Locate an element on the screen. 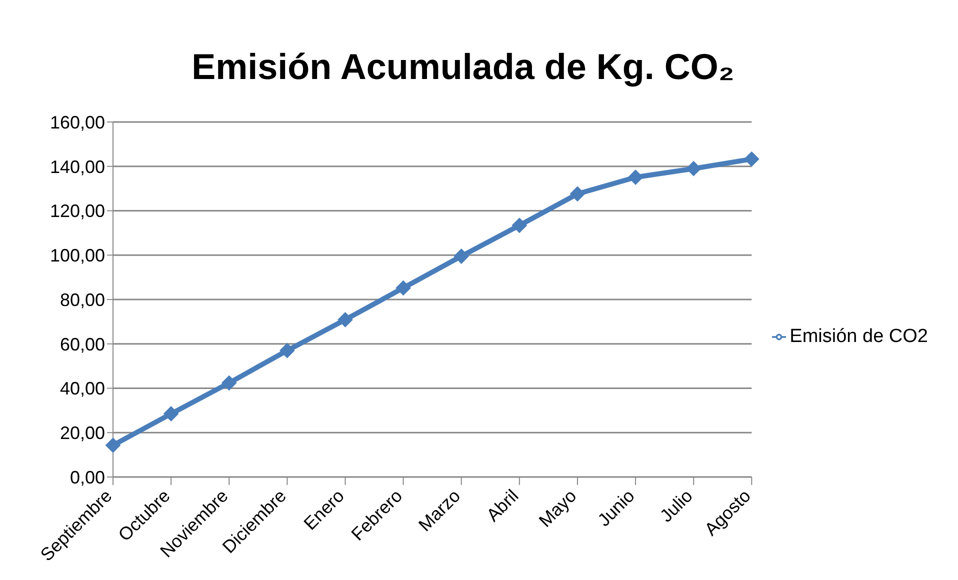 Image resolution: width=958 pixels, height=580 pixels. y-tick-label: 80,00 is located at coordinates (82, 300).